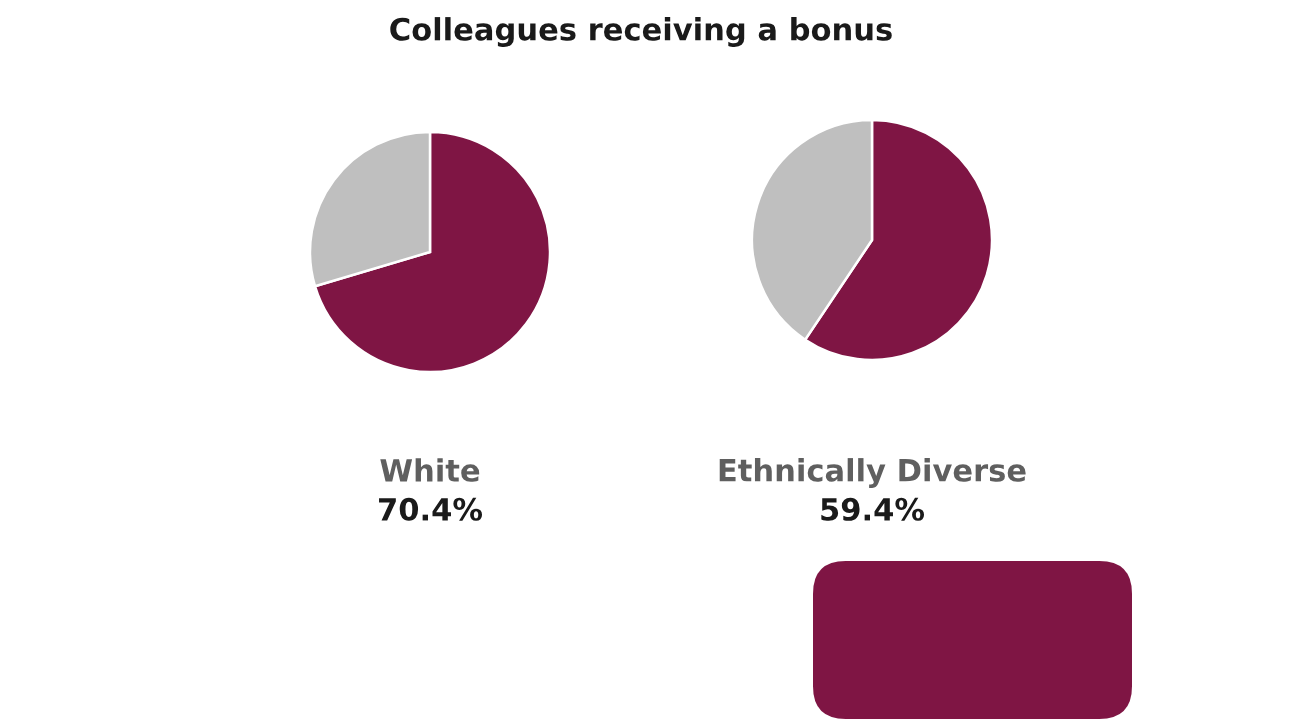 This screenshot has width=1307, height=719. I want to click on text: 70.4%, so click(431, 509).